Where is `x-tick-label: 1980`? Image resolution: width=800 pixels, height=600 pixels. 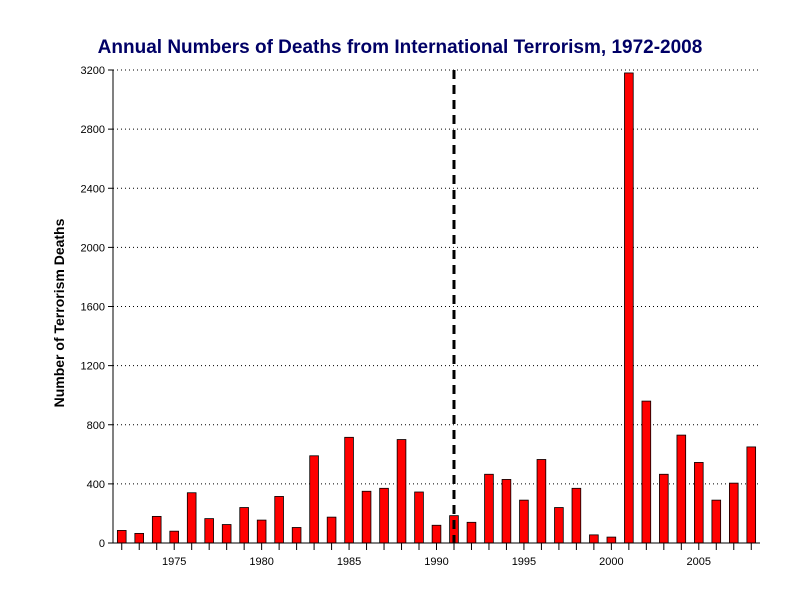
x-tick-label: 1980 is located at coordinates (261, 562).